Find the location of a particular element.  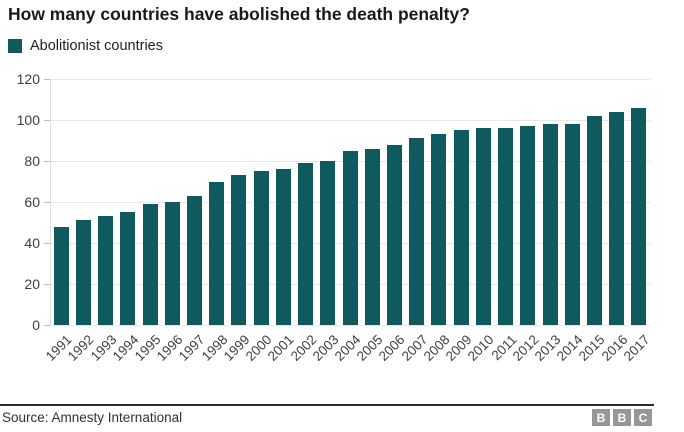

y-axis-spine is located at coordinates (50, 202).